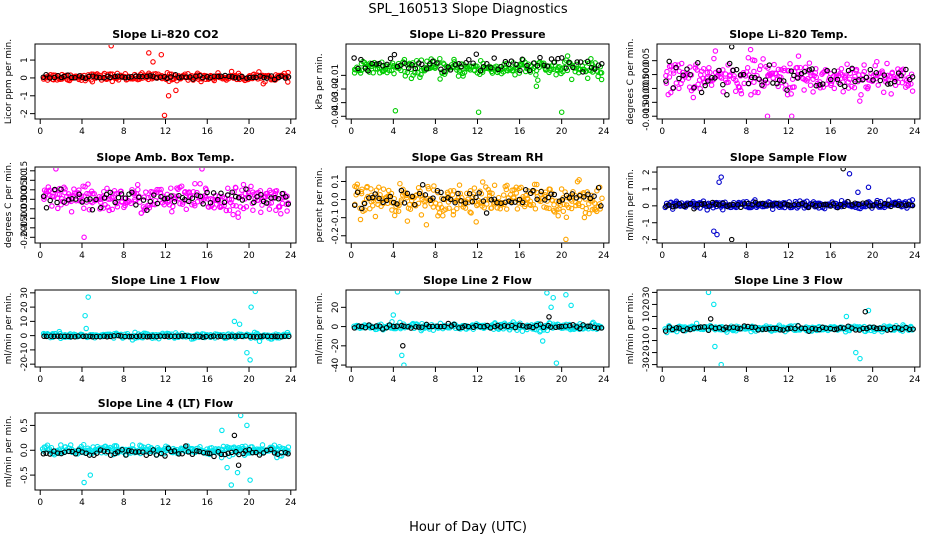 Image resolution: width=936 pixels, height=540 pixels. I want to click on panel-slope-line-3-flow-x-tick-label: 0, so click(662, 380).